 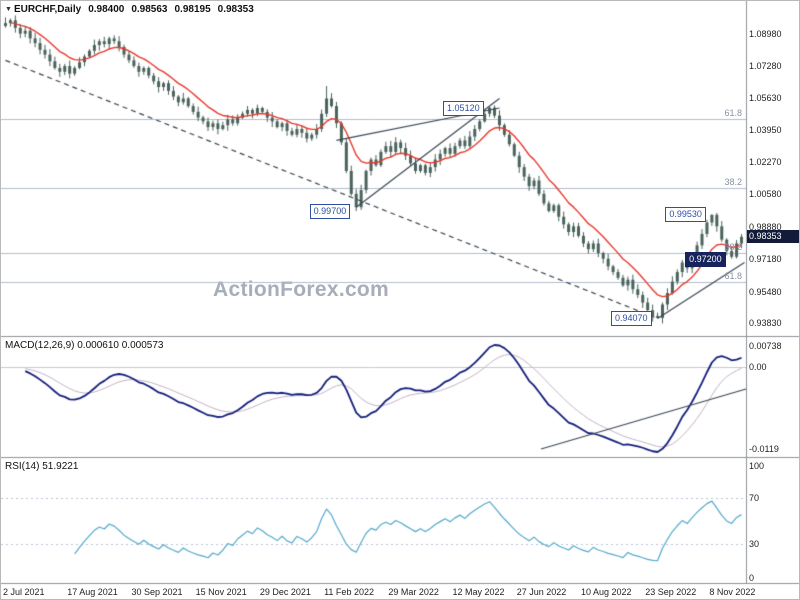 What do you see at coordinates (765, 66) in the screenshot?
I see `price-tick: 1.07280` at bounding box center [765, 66].